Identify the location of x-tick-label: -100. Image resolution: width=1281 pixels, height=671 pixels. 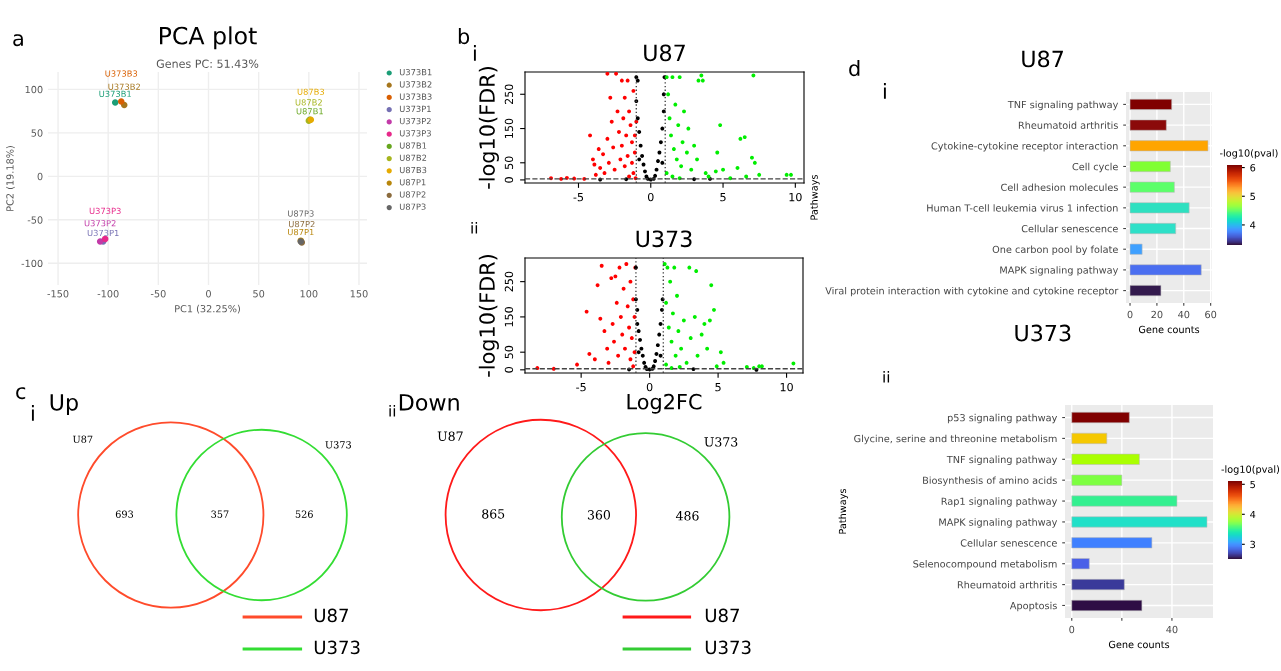
(108, 294).